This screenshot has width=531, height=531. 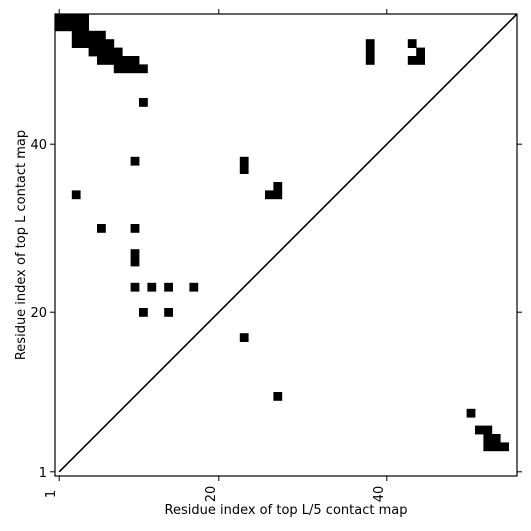 I want to click on y-axis-label: Residue index of top L contact map, so click(x=21, y=245).